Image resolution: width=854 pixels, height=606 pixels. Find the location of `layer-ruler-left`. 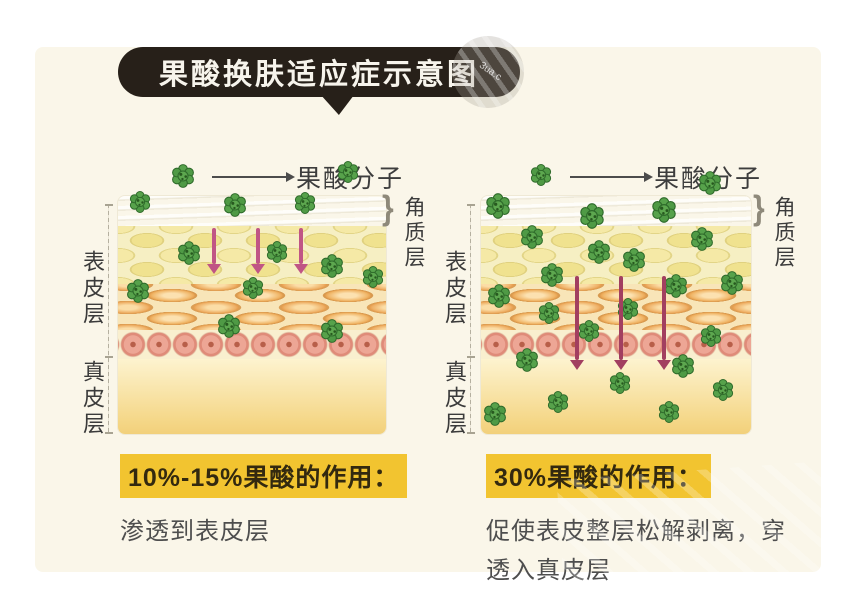

layer-ruler-left is located at coordinates (109, 319).